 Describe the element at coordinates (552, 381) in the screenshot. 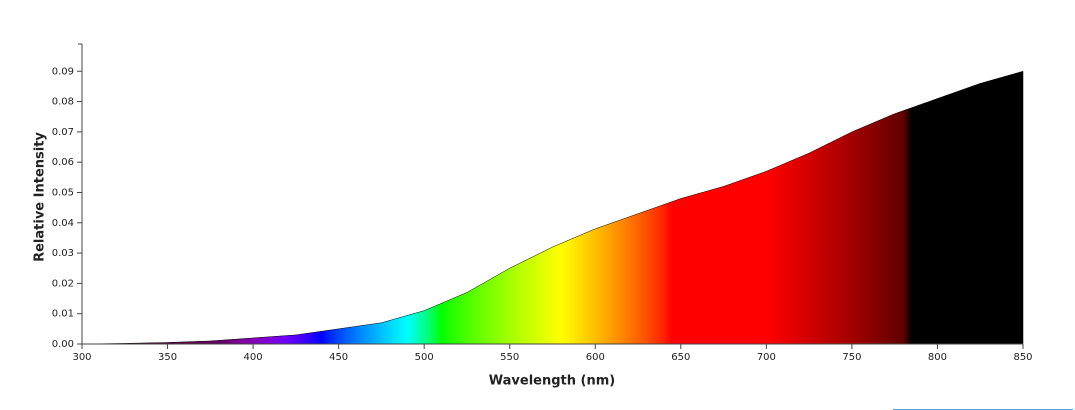

I see `x-axis-title: Wavelength (nm)` at that location.